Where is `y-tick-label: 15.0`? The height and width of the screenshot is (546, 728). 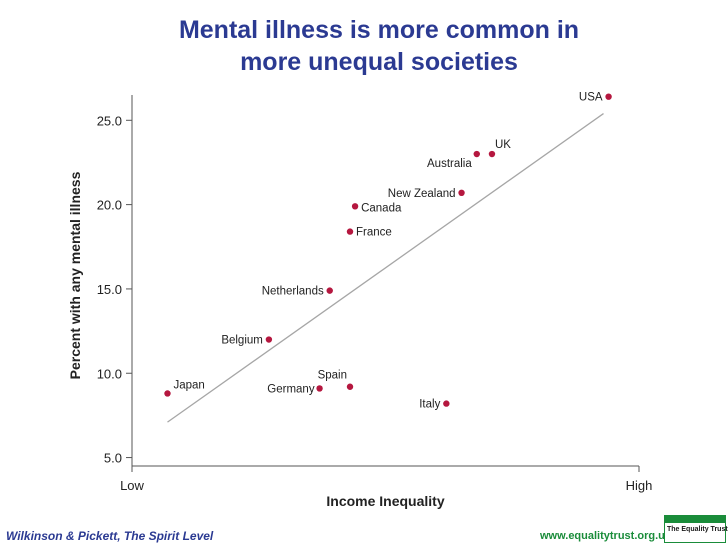 y-tick-label: 15.0 is located at coordinates (109, 289).